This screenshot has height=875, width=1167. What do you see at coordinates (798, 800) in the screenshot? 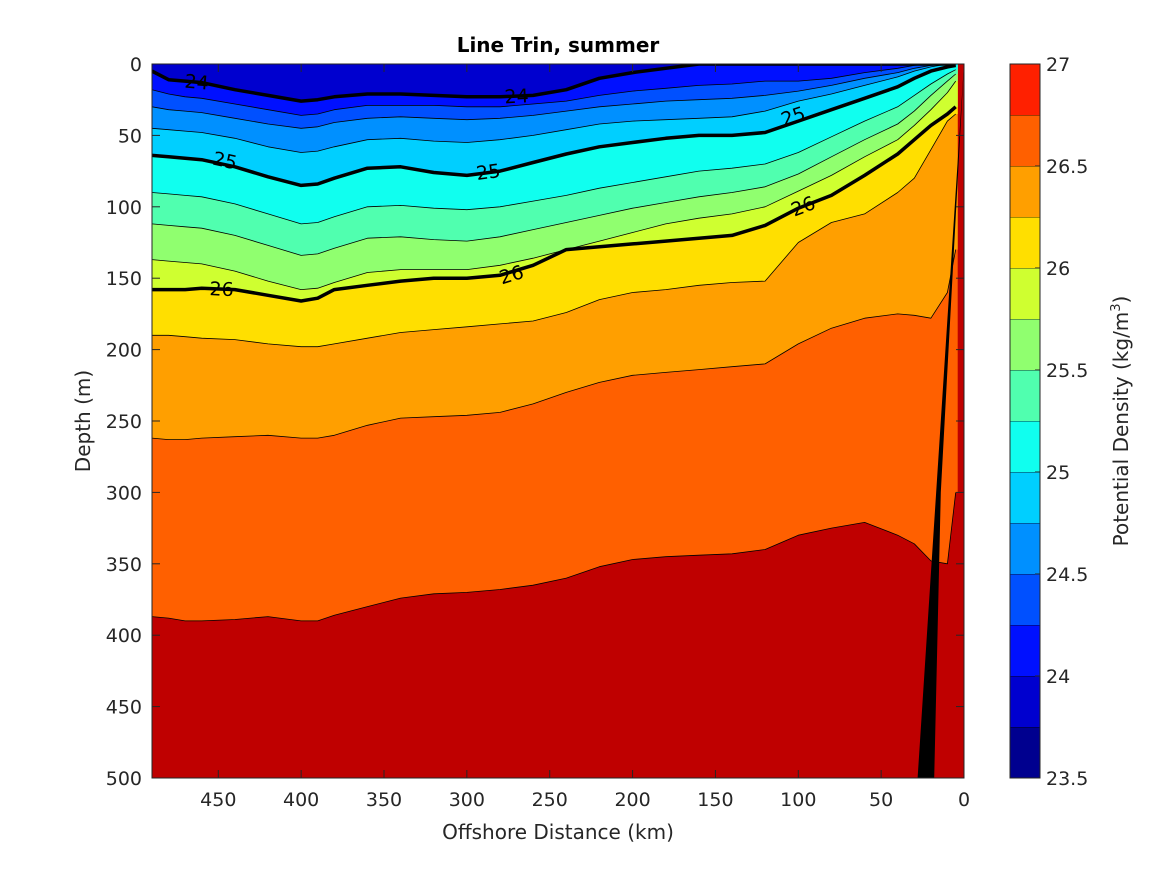
I see `x-tick-label: 100` at bounding box center [798, 800].